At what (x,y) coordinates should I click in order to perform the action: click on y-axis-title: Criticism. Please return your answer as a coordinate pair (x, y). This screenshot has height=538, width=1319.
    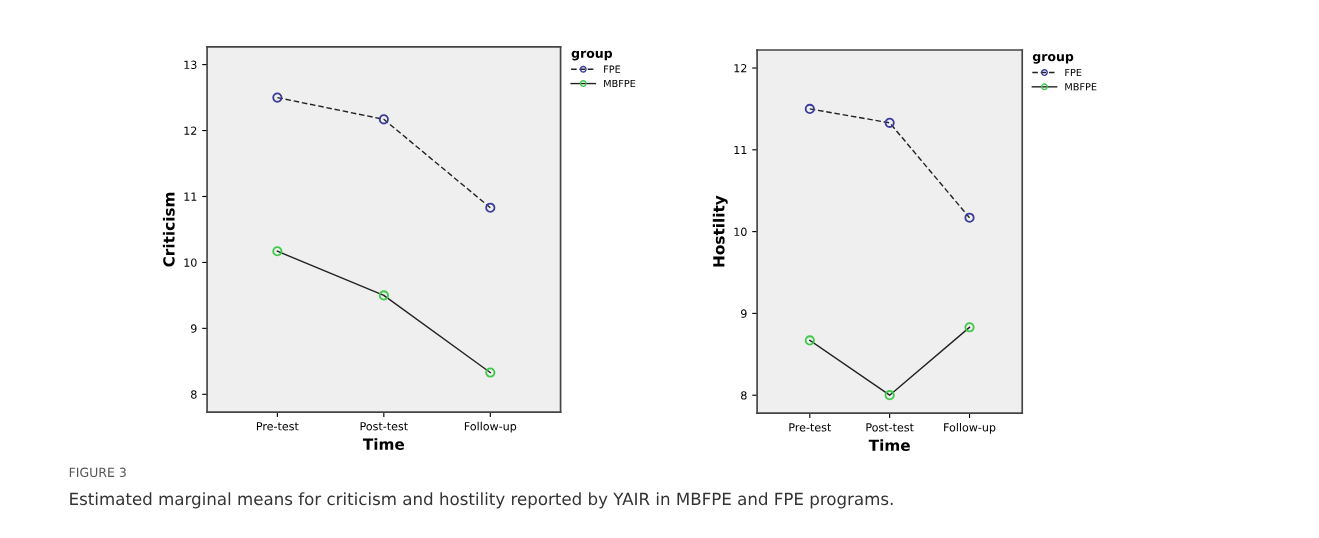
    Looking at the image, I should click on (168, 229).